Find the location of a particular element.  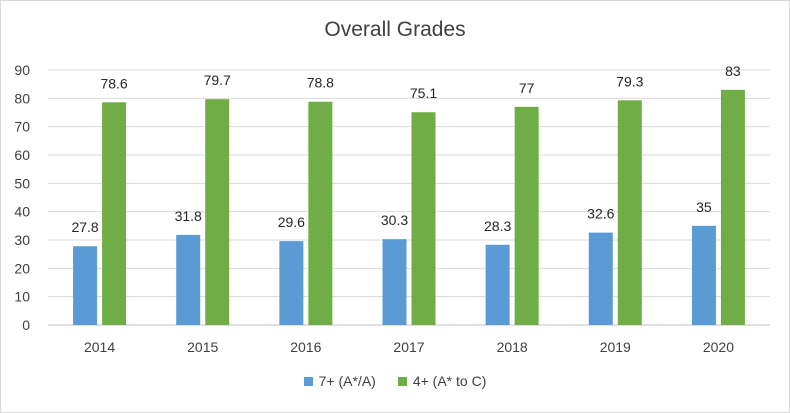

x-tick-label-2014: 2014 is located at coordinates (99, 347).